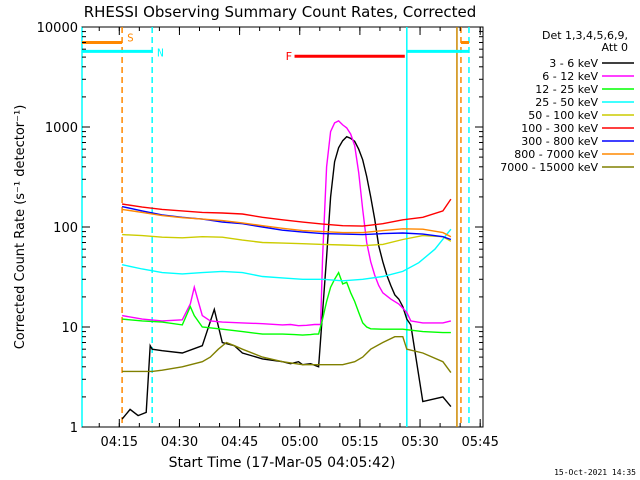 This screenshot has height=480, width=640. I want to click on x-tick-label: 05:45, so click(479, 442).